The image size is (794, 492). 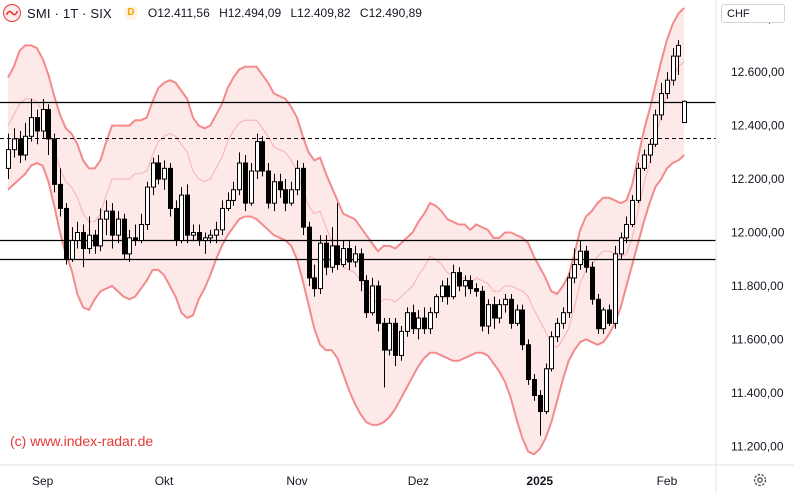 I want to click on high-value: H12.494,09, so click(x=250, y=13).